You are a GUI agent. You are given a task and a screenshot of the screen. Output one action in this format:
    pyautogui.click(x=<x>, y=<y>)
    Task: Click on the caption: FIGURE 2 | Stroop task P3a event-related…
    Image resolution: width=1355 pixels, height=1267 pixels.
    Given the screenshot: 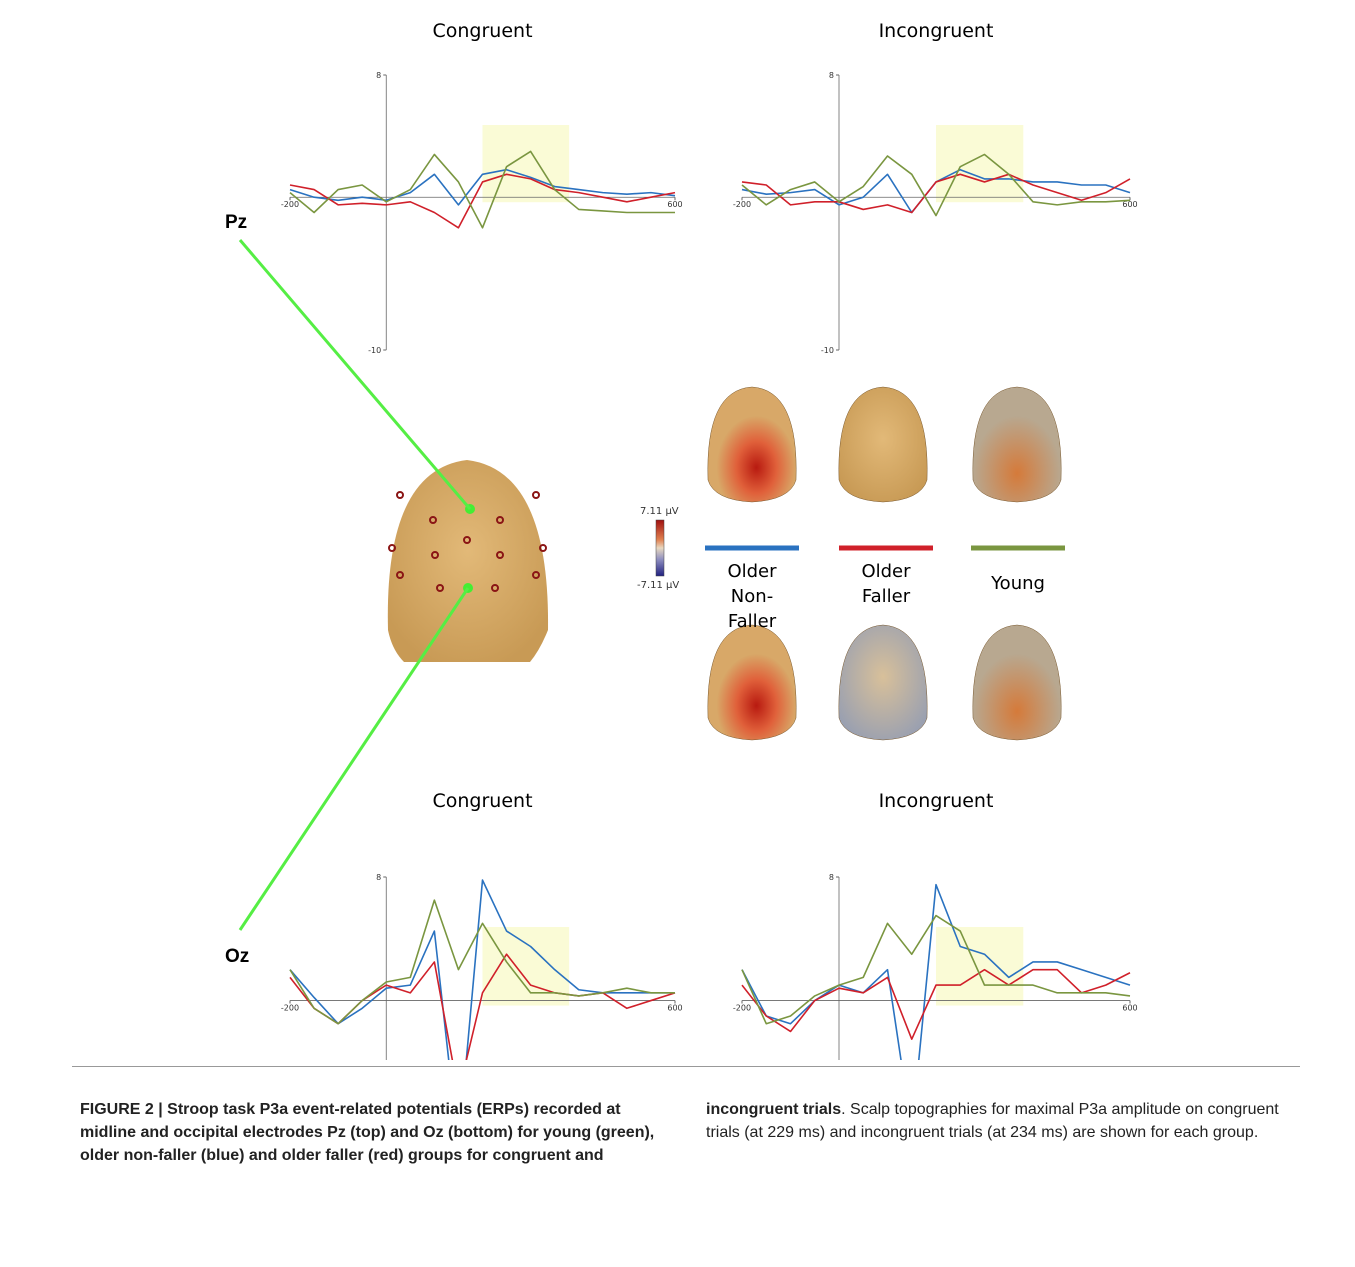 What is the action you would take?
    pyautogui.click(x=686, y=1132)
    